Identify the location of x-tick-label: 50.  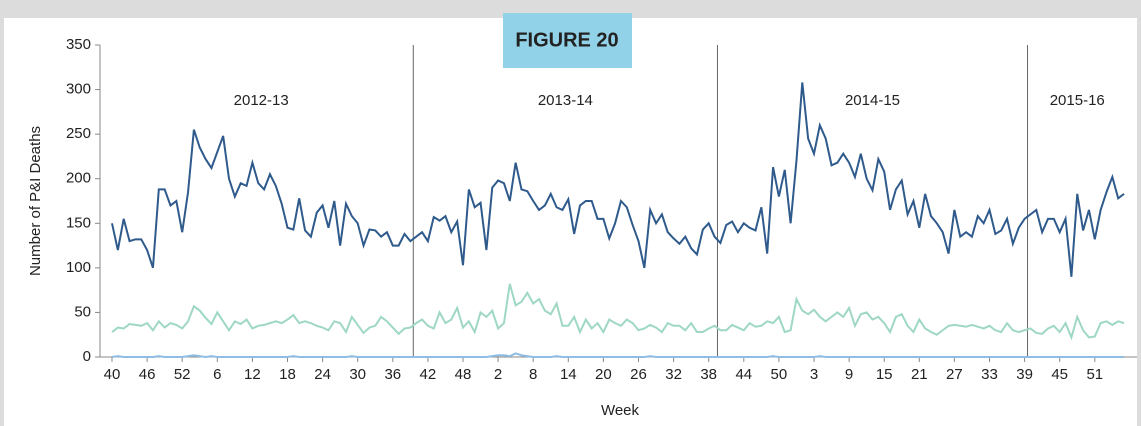
(779, 374).